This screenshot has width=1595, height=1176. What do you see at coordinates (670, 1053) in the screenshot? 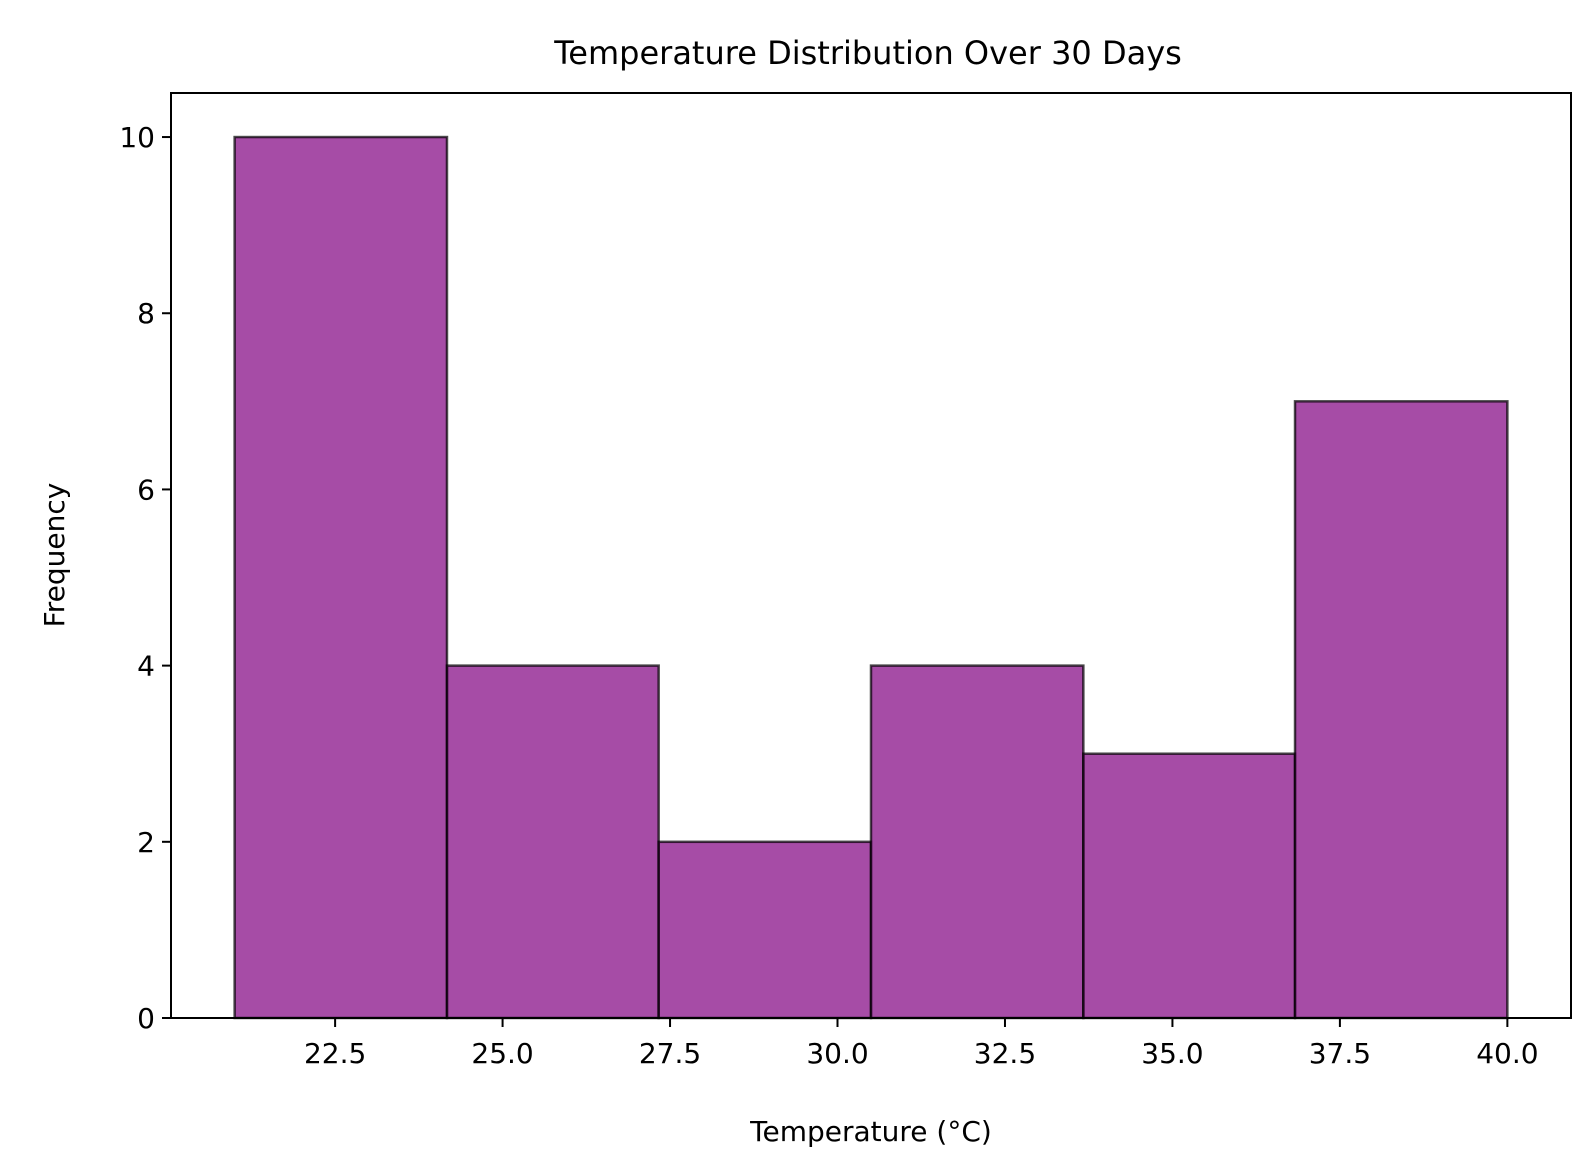
I see `x-tick-label: 27.5` at bounding box center [670, 1053].